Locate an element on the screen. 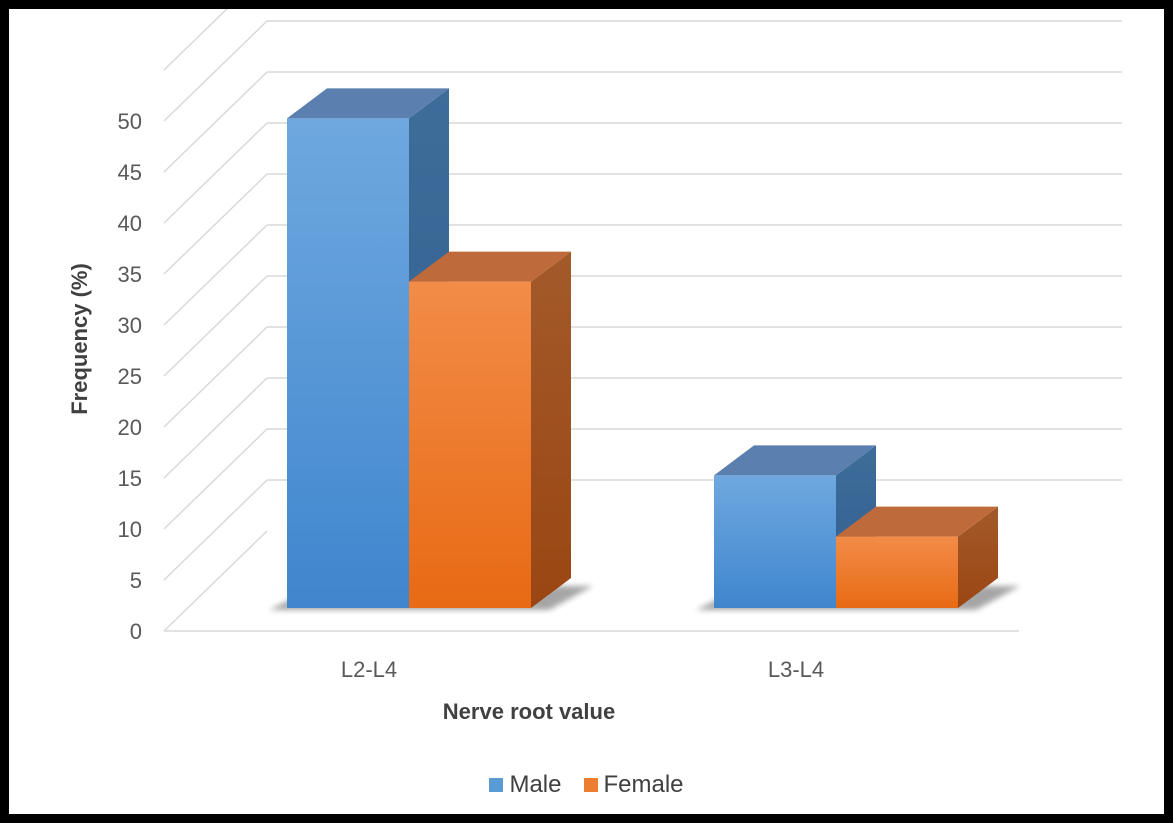  bar-female-l3-l4 is located at coordinates (917, 557).